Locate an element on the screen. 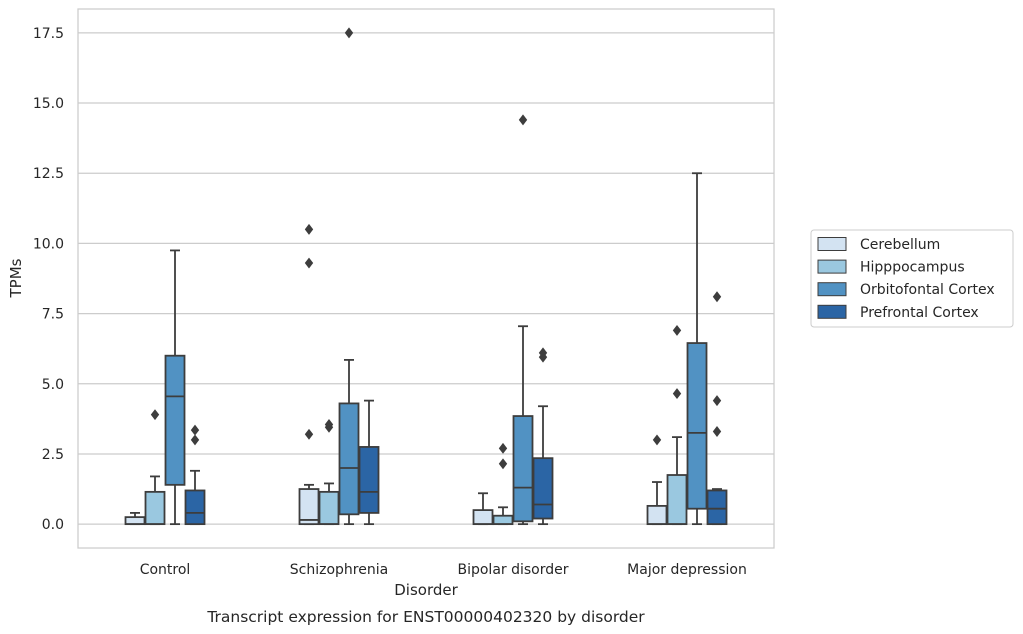 Image resolution: width=1023 pixels, height=634 pixels. legend-label: Hipppocampus is located at coordinates (912, 268).